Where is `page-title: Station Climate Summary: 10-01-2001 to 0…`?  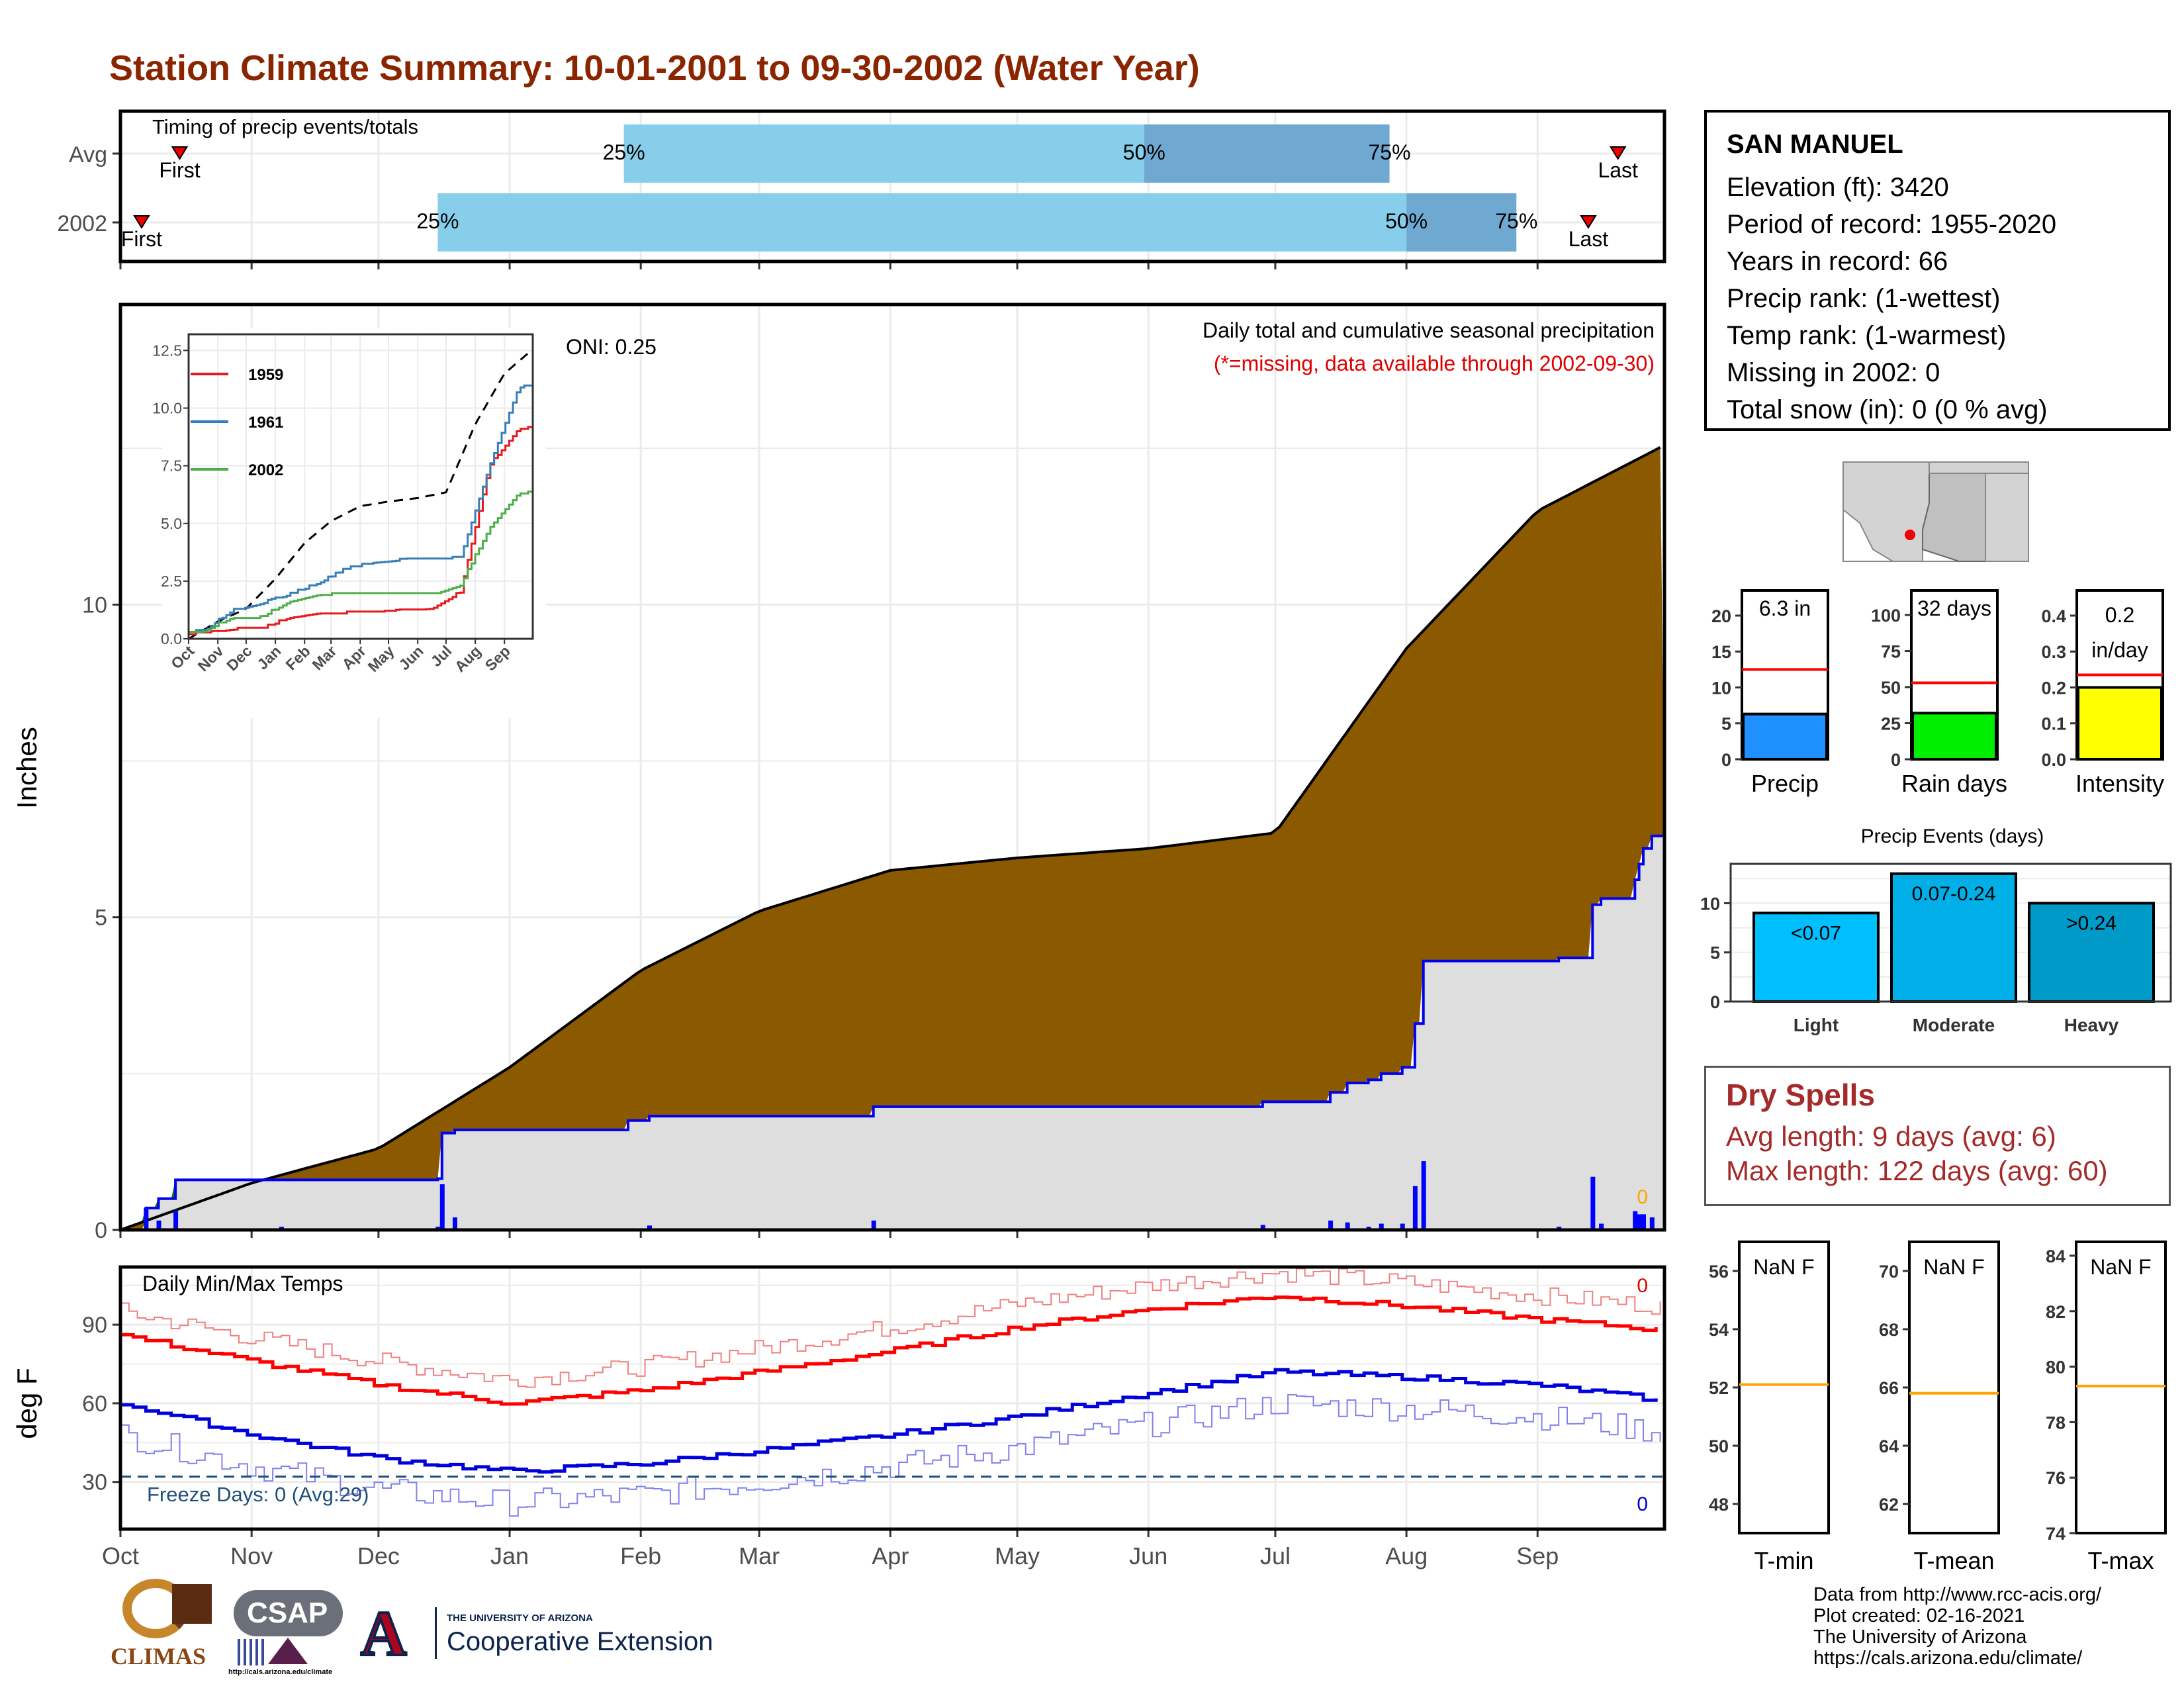
page-title: Station Climate Summary: 10-01-2001 to 0… is located at coordinates (654, 68).